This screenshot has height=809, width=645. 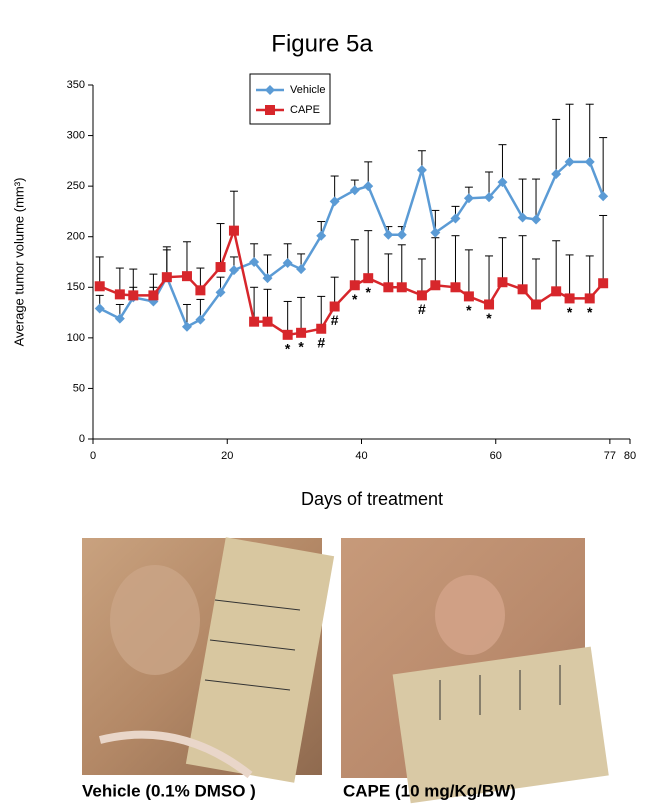 I want to click on x-tick-label: 60, so click(x=496, y=456).